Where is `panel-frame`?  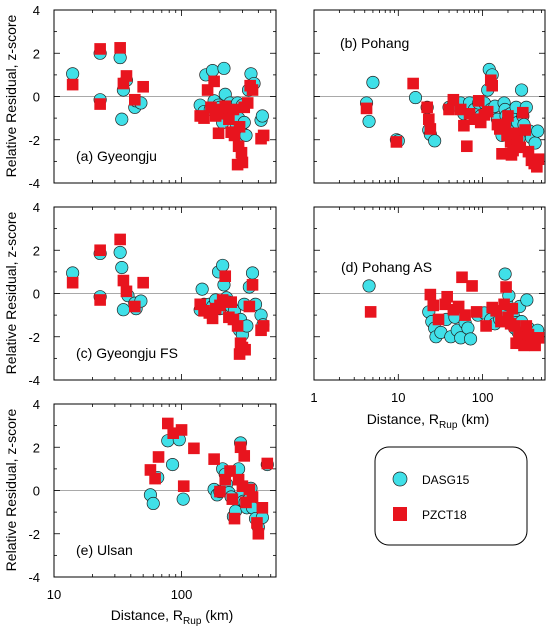
panel-frame is located at coordinates (429, 293).